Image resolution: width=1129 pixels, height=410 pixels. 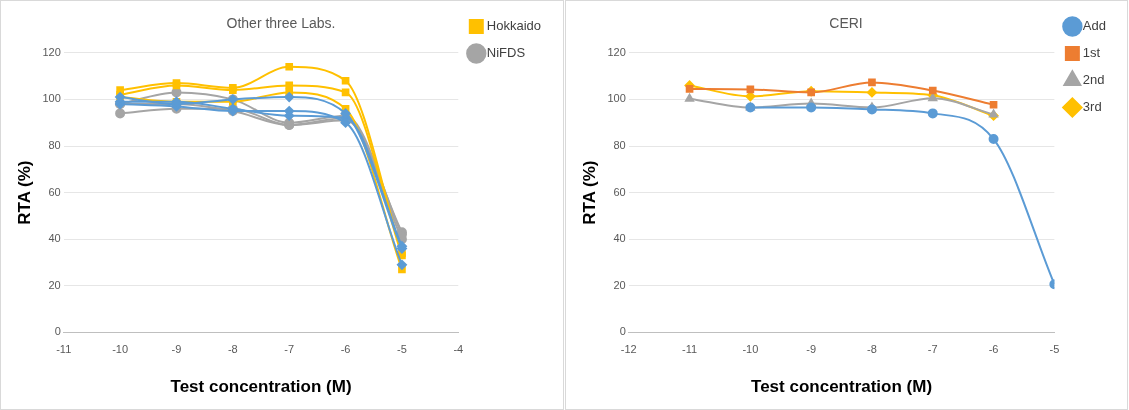 I want to click on x-tick-label: -4, so click(x=458, y=349).